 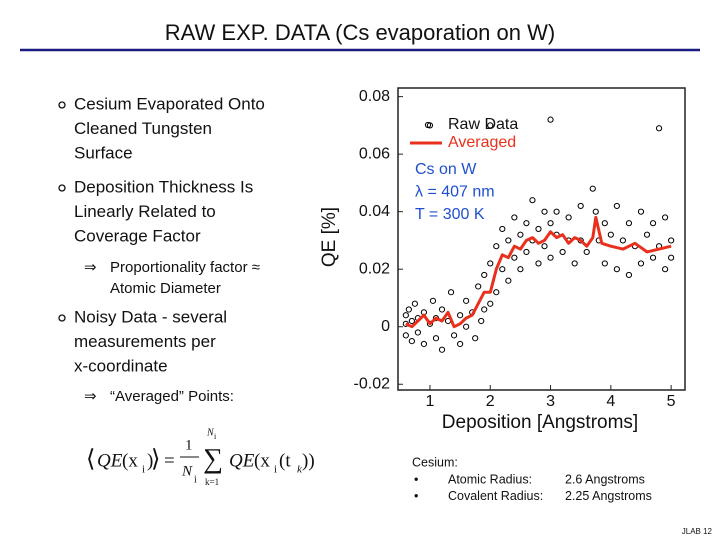 What do you see at coordinates (697, 531) in the screenshot?
I see `footer: JLAB 12` at bounding box center [697, 531].